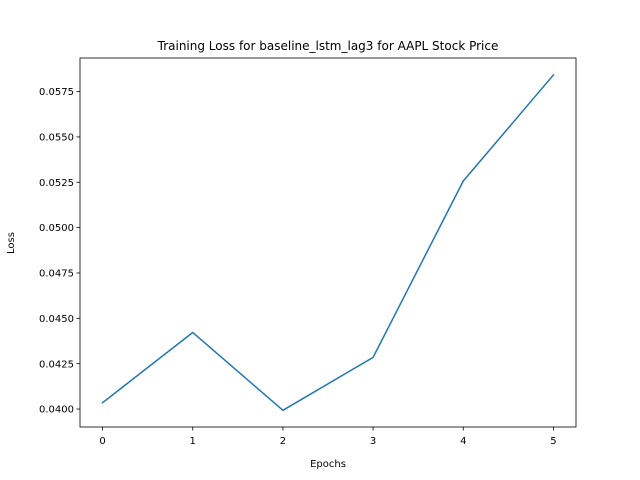  What do you see at coordinates (328, 437) in the screenshot?
I see `x-axis-ticks: 0 1 2 3 4 5` at bounding box center [328, 437].